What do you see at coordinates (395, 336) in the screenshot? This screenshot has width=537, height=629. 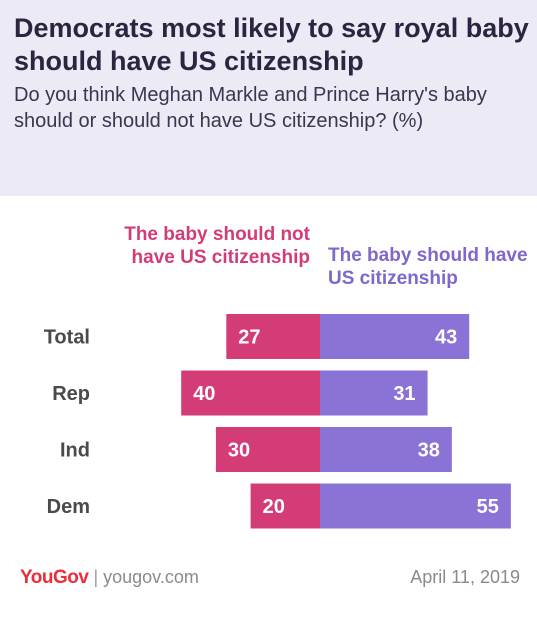 I see `bar-should-total` at bounding box center [395, 336].